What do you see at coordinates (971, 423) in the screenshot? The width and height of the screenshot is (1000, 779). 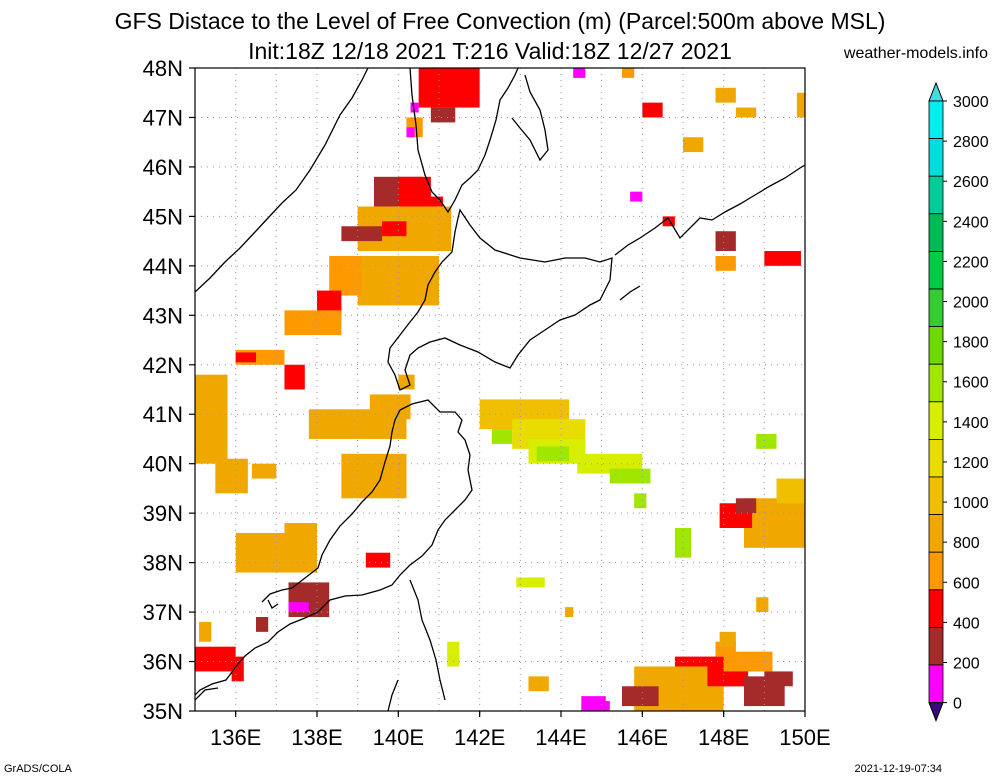 I see `colorbar-label: 1400` at bounding box center [971, 423].